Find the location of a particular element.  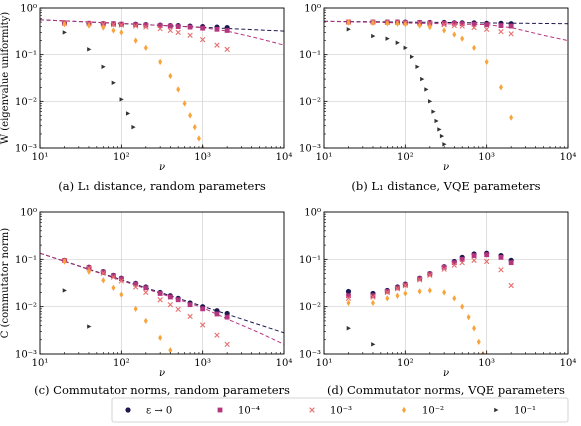

x-tick-label: 10³ is located at coordinates (202, 157).